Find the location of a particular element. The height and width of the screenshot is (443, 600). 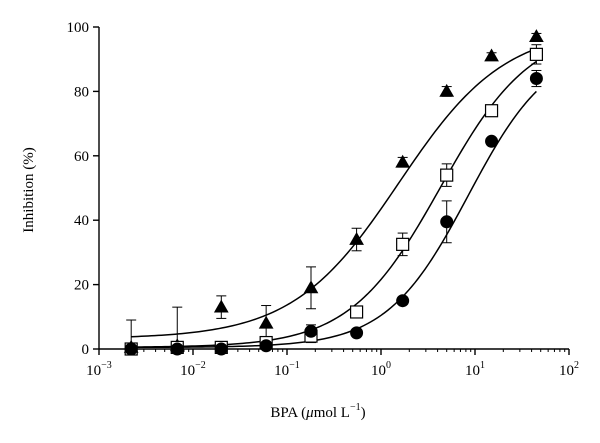

x-tick-label: 10² is located at coordinates (569, 369).